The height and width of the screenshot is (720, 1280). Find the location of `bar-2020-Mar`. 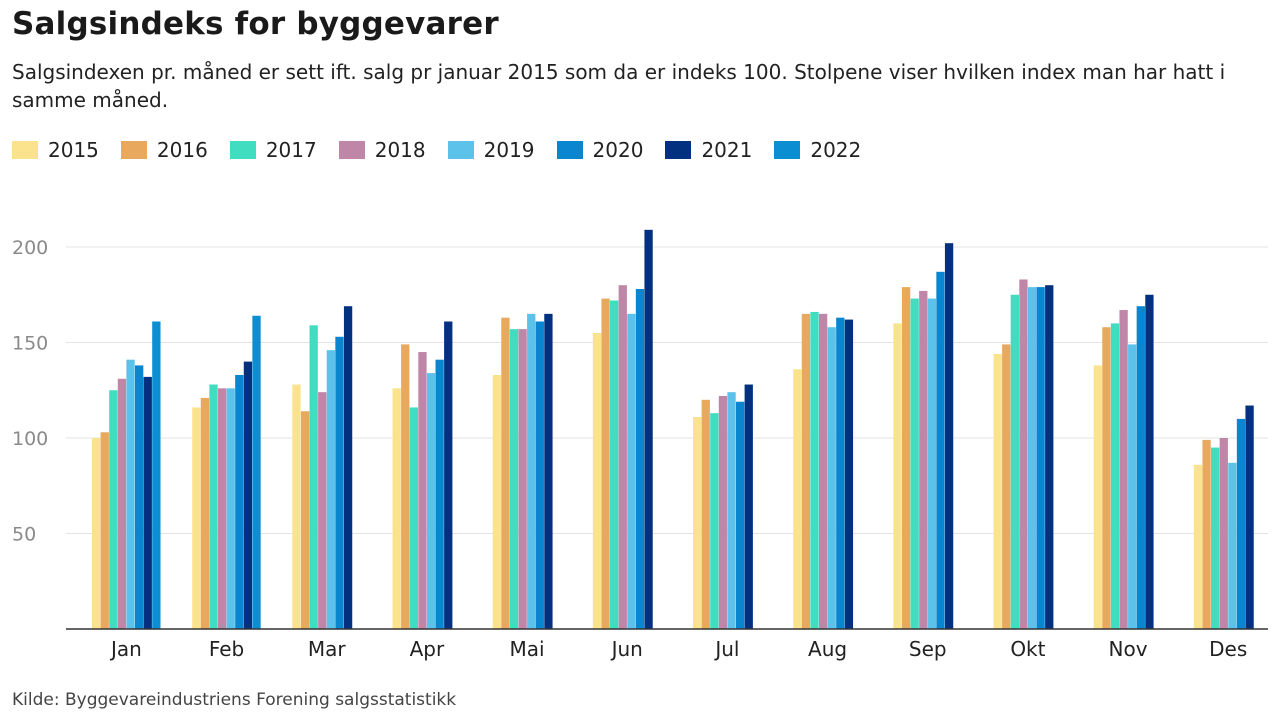

bar-2020-Mar is located at coordinates (339, 482).